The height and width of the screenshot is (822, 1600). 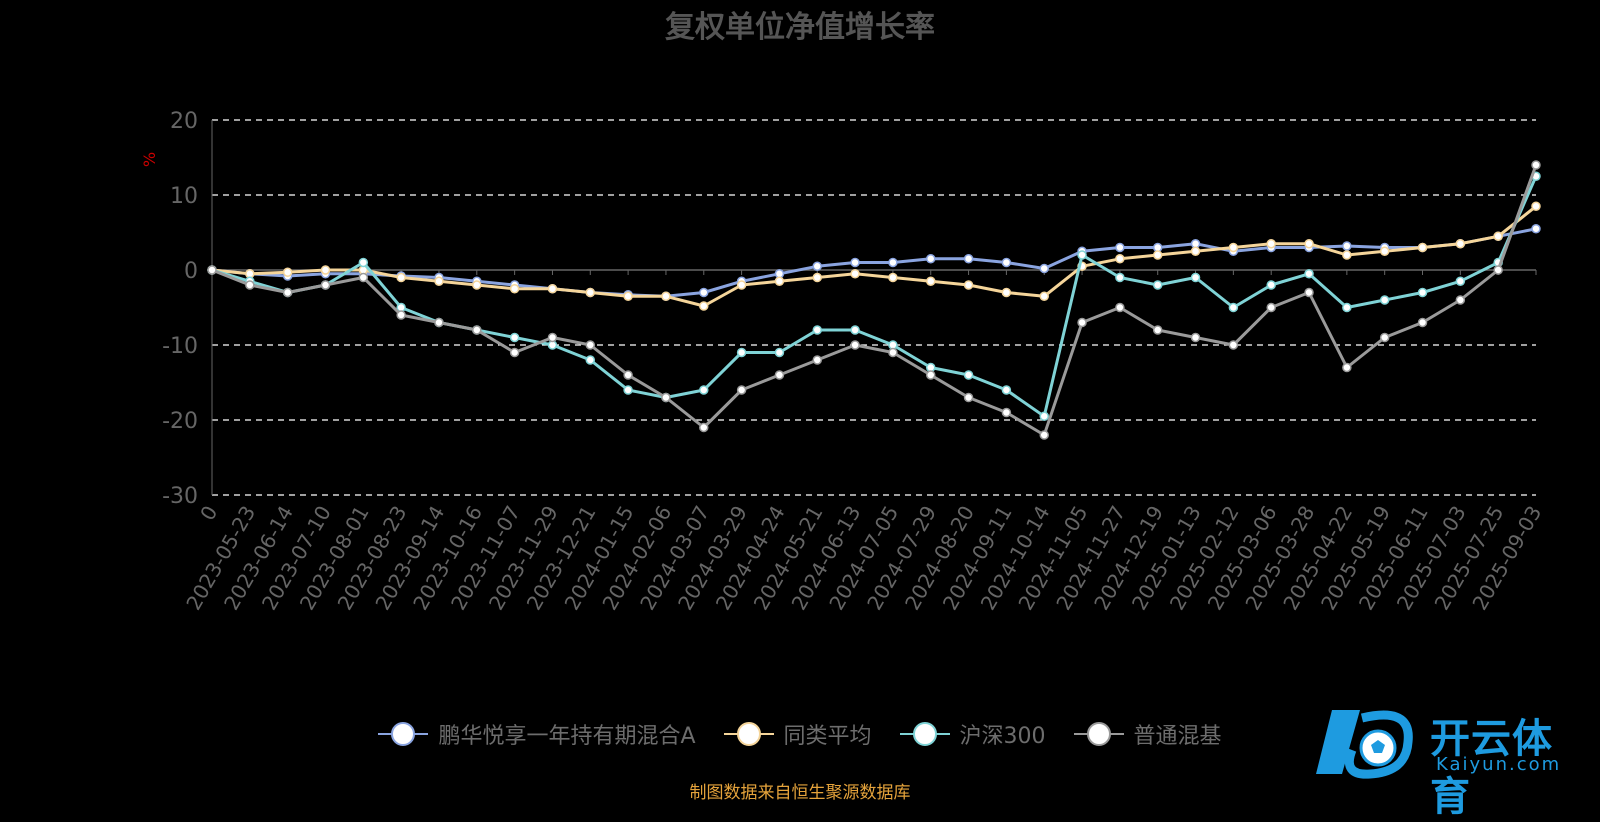 What do you see at coordinates (150, 159) in the screenshot?
I see `y-axis-label: %` at bounding box center [150, 159].